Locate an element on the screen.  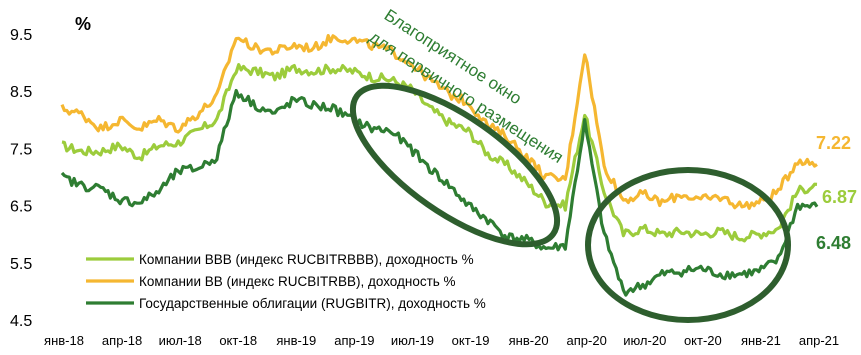
x-tick-label: янв-21 is located at coordinates (761, 340).